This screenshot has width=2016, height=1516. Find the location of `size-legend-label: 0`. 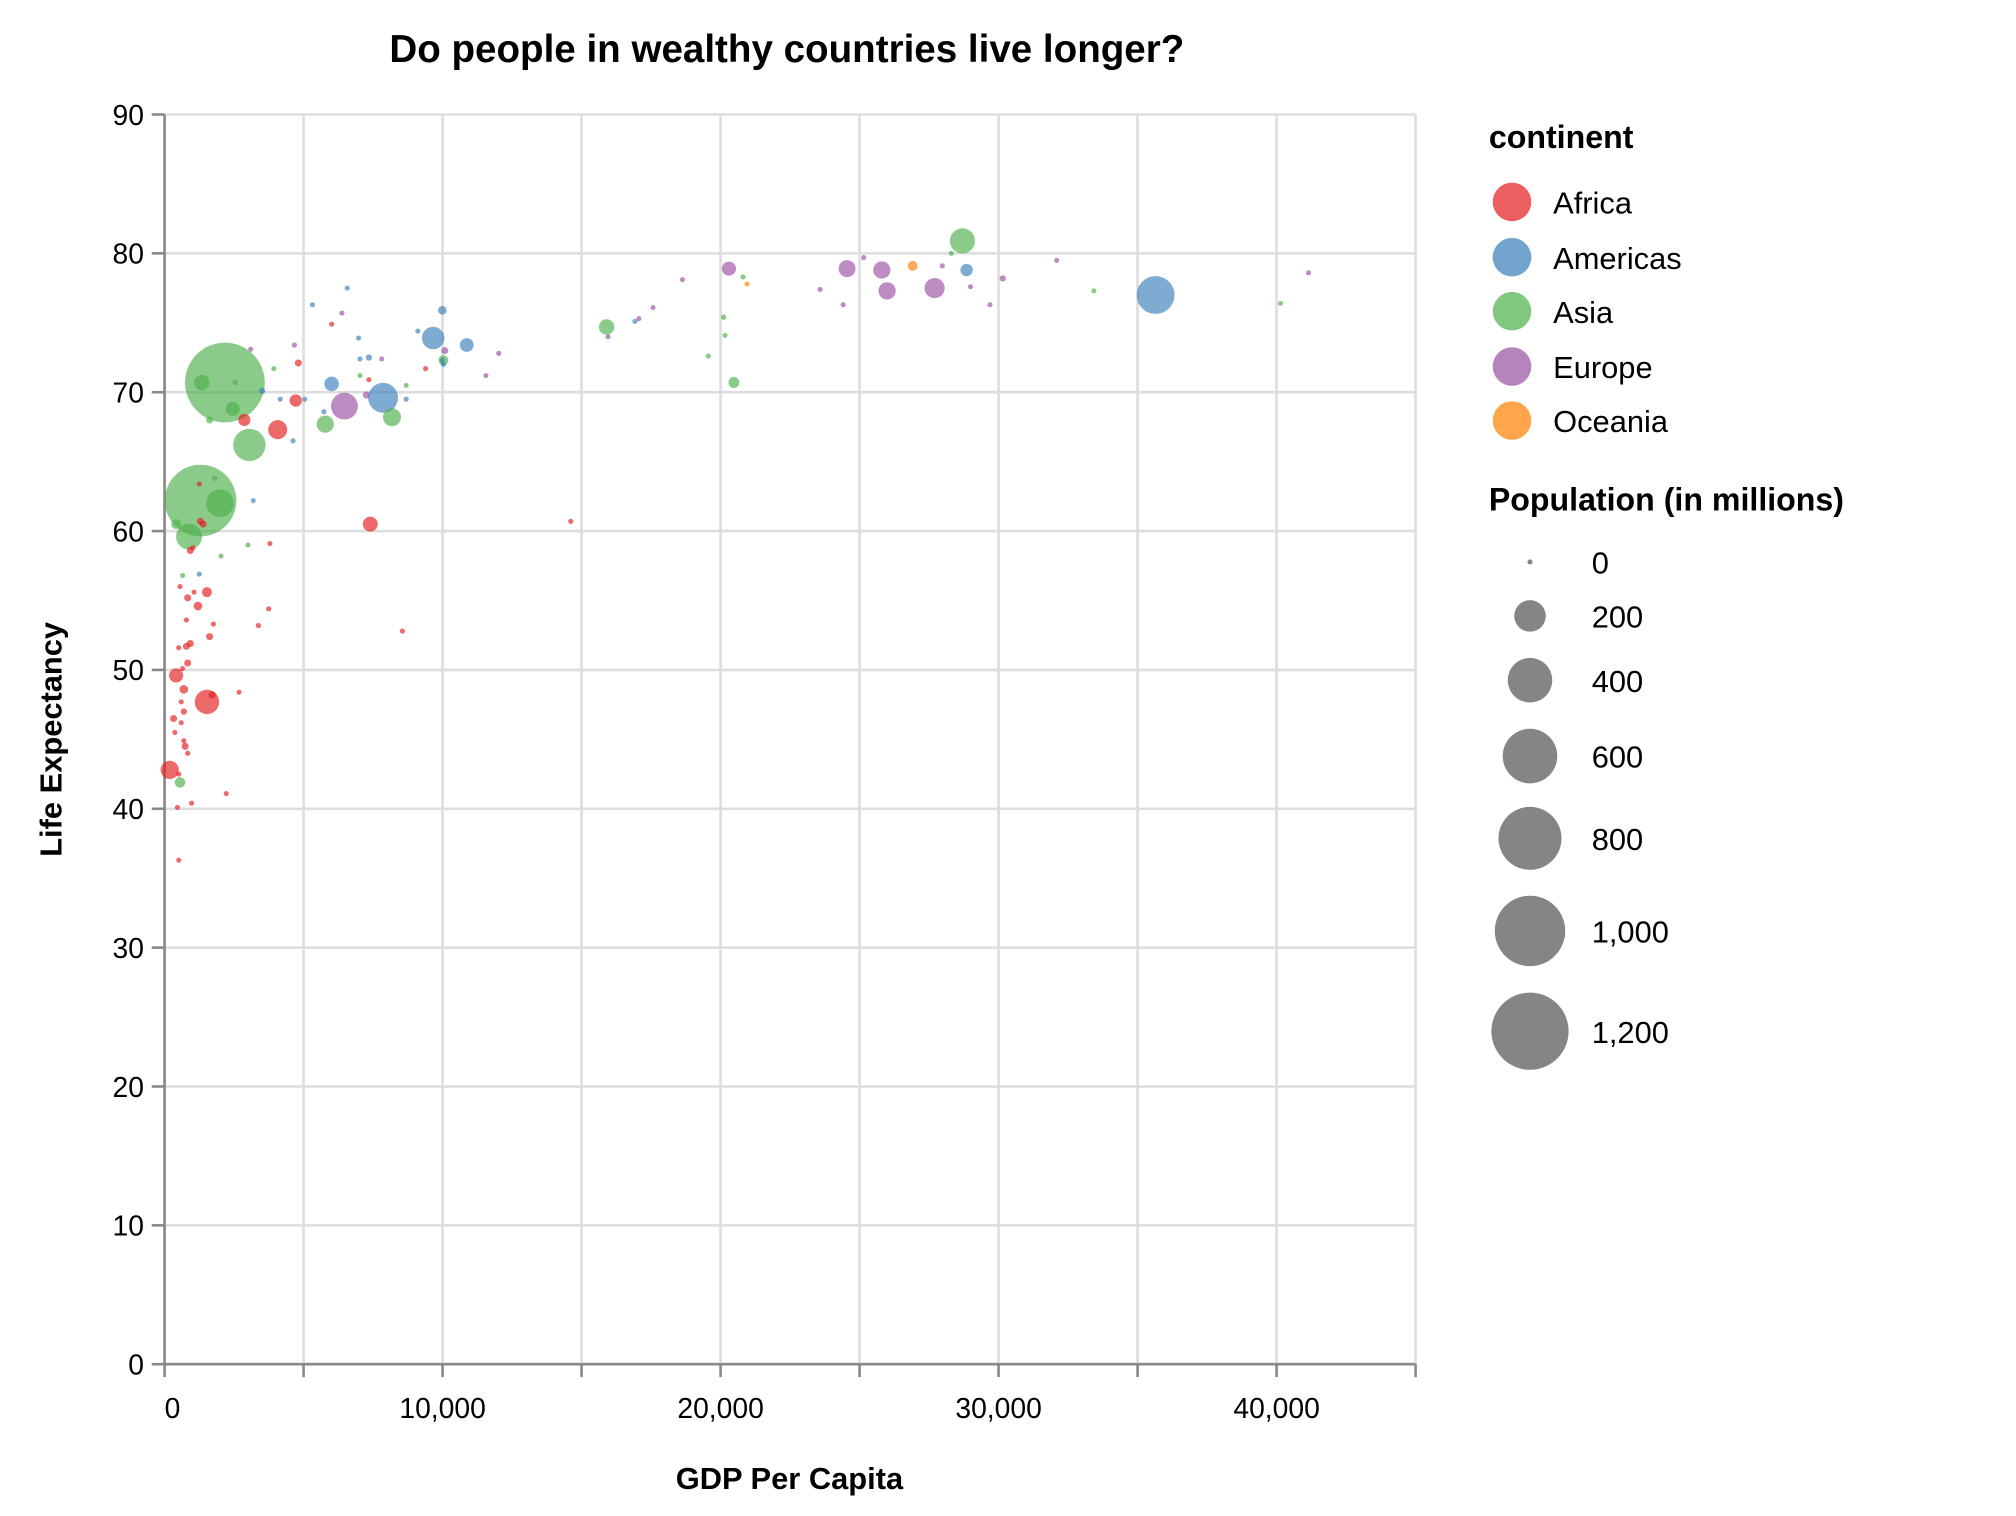

size-legend-label: 0 is located at coordinates (1600, 563).